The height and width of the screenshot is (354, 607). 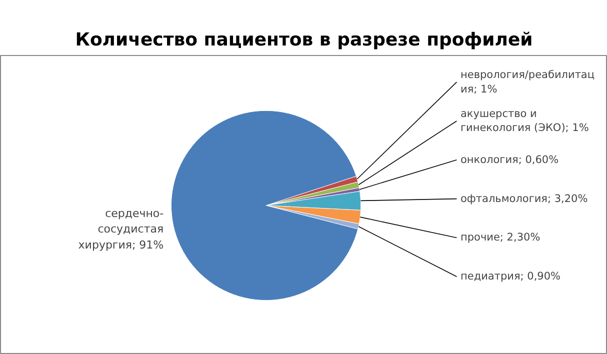 What do you see at coordinates (304, 40) in the screenshot?
I see `chart-title: Количество пациентов в разрезе профилей` at bounding box center [304, 40].